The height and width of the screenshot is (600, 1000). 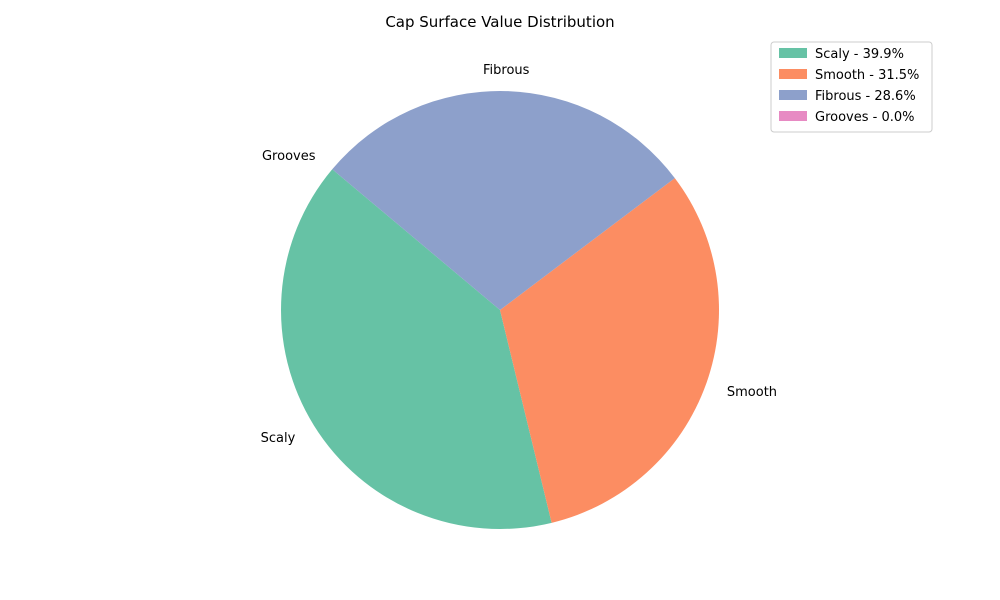 What do you see at coordinates (793, 116) in the screenshot?
I see `legend-swatch-grooves` at bounding box center [793, 116].